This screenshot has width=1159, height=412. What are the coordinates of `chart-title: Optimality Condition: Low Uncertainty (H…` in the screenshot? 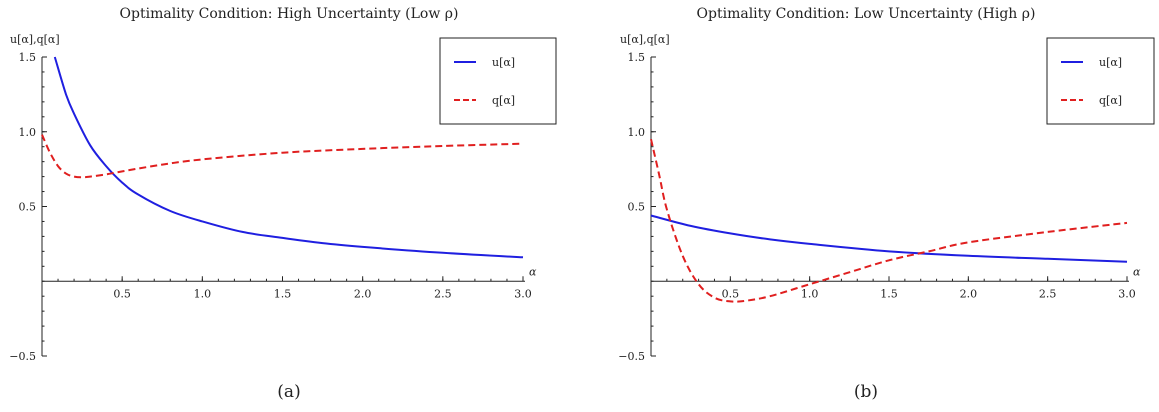 It's located at (866, 14).